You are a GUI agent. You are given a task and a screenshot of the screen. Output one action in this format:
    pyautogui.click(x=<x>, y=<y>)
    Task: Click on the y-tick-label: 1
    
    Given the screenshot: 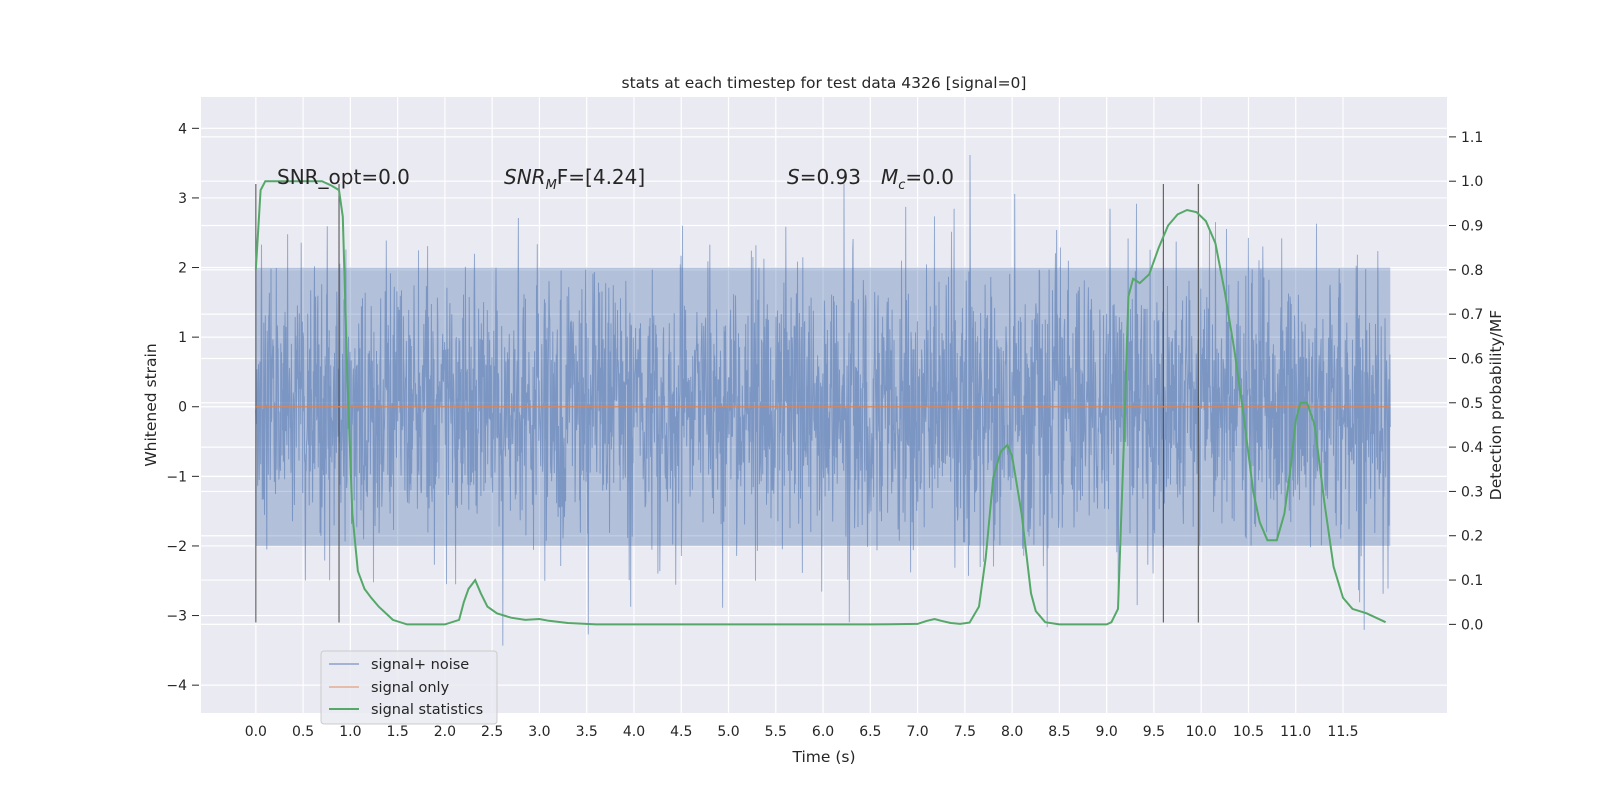 What is the action you would take?
    pyautogui.click(x=182, y=338)
    